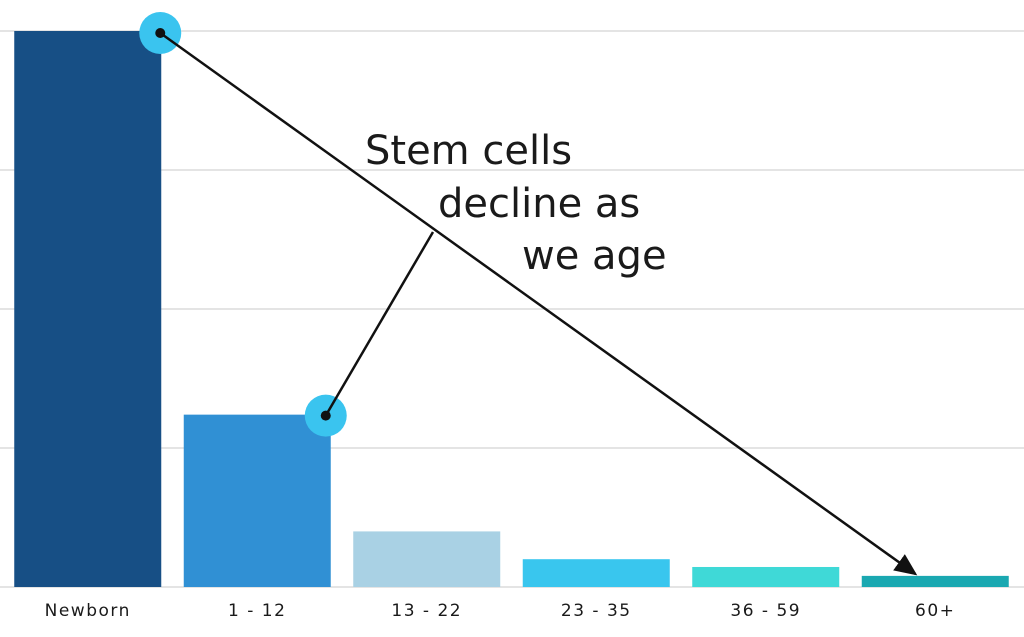 The width and height of the screenshot is (1024, 637). I want to click on annotation-text: decline as, so click(539, 204).